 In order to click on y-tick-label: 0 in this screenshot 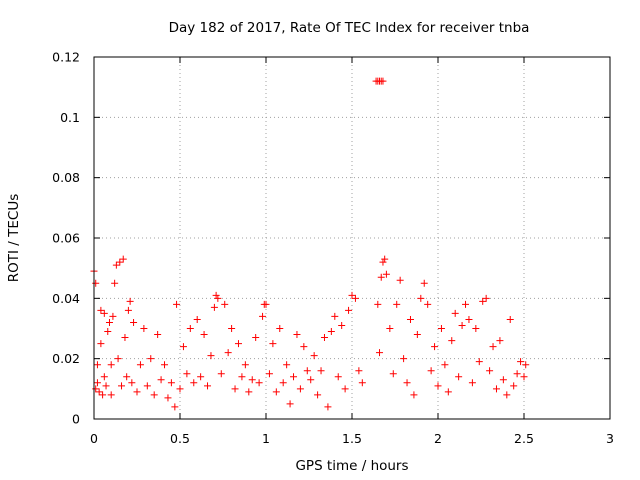, I will do `click(76, 419)`.